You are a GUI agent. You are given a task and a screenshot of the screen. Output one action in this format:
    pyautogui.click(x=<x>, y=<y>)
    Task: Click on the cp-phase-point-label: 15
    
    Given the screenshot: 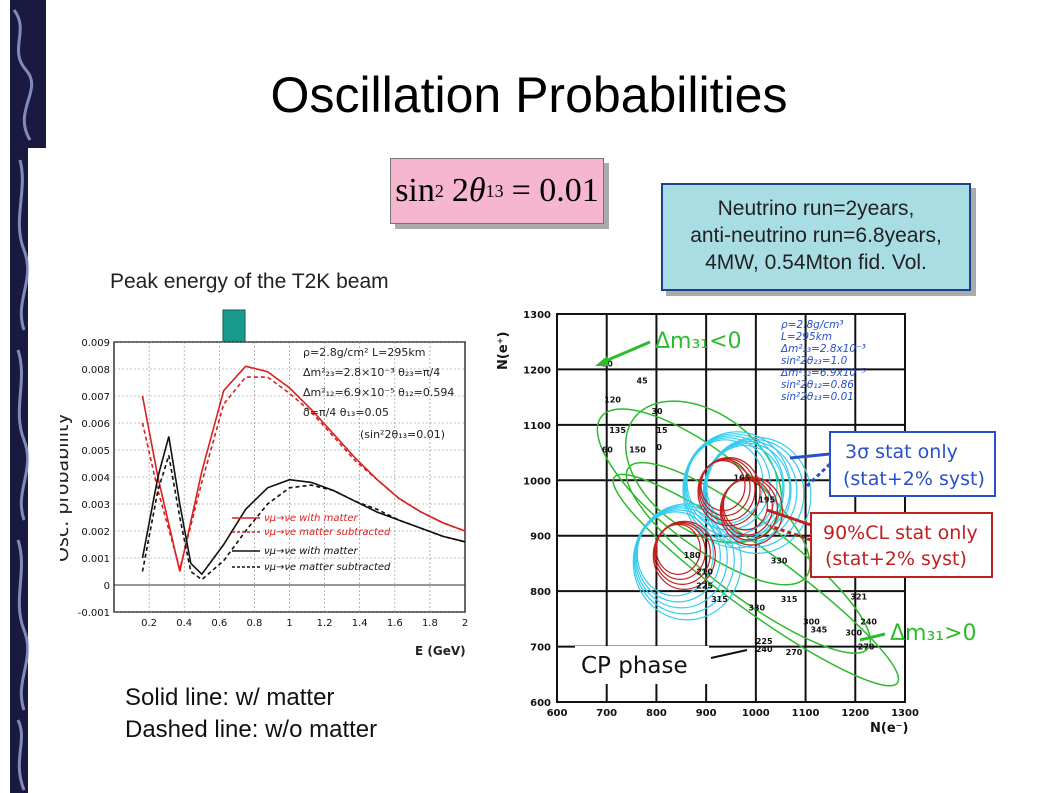 What is the action you would take?
    pyautogui.click(x=662, y=430)
    